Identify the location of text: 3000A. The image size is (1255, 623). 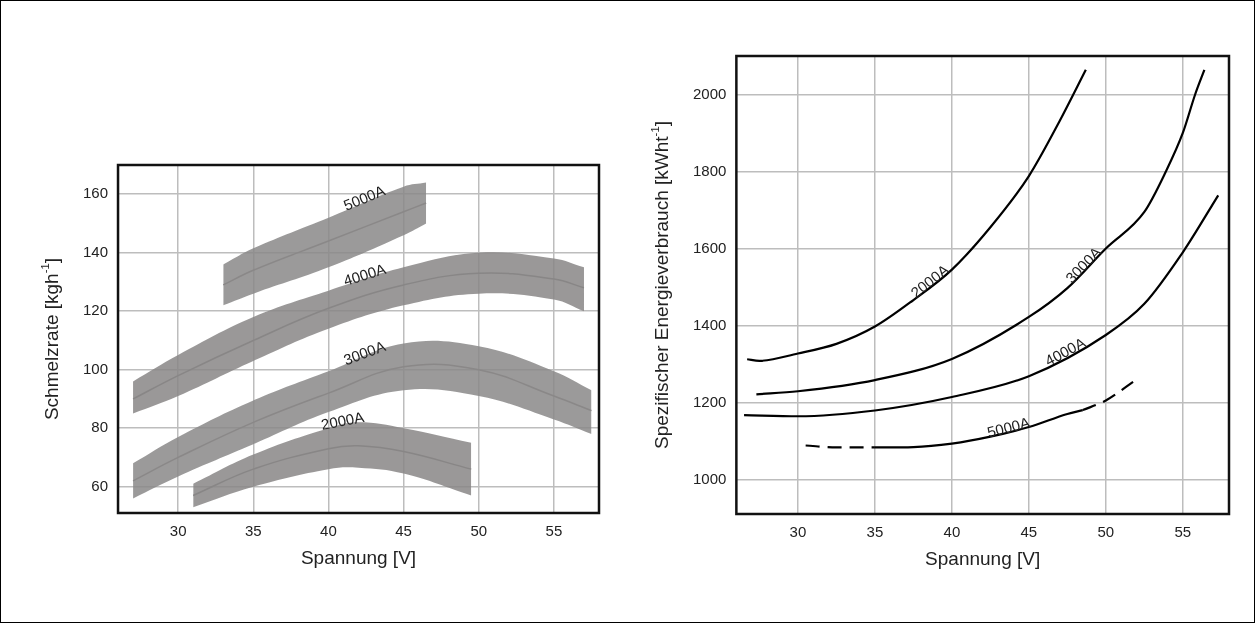
(364, 353).